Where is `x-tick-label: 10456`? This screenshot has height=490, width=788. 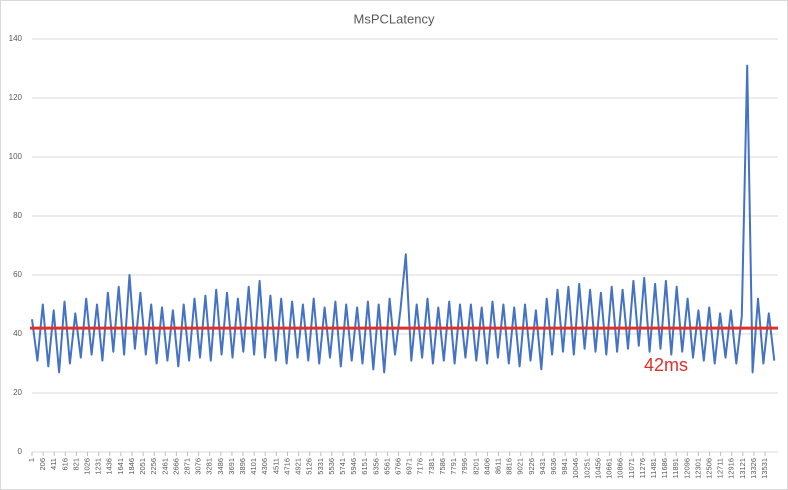
x-tick-label: 10456 is located at coordinates (597, 468).